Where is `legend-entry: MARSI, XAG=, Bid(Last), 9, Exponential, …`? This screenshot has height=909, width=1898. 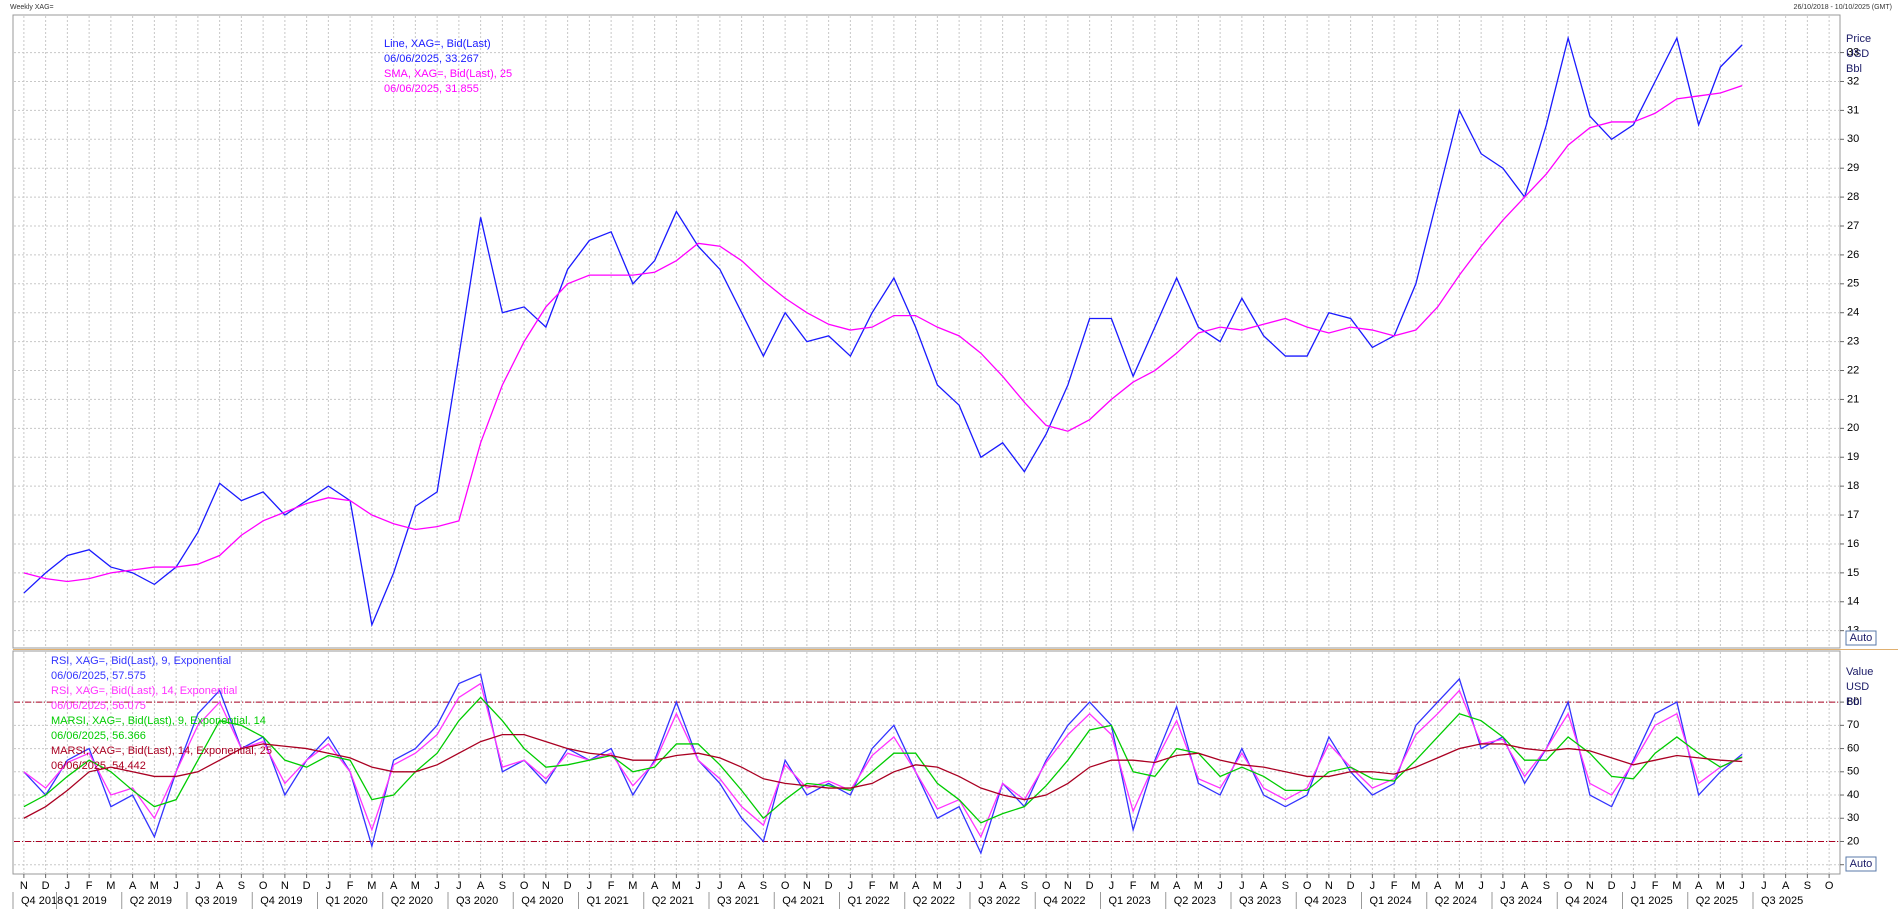
legend-entry: MARSI, XAG=, Bid(Last), 9, Exponential, … is located at coordinates (158, 721).